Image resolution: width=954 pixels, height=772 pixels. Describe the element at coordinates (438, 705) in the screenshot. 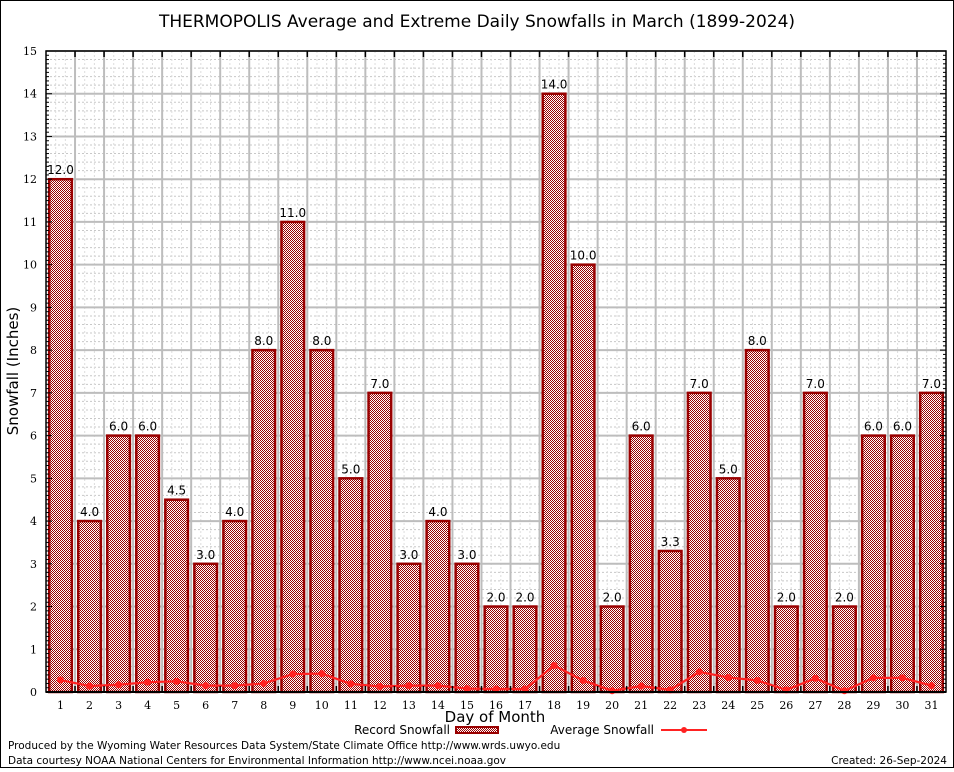

I see `x-tick-label: 14` at that location.